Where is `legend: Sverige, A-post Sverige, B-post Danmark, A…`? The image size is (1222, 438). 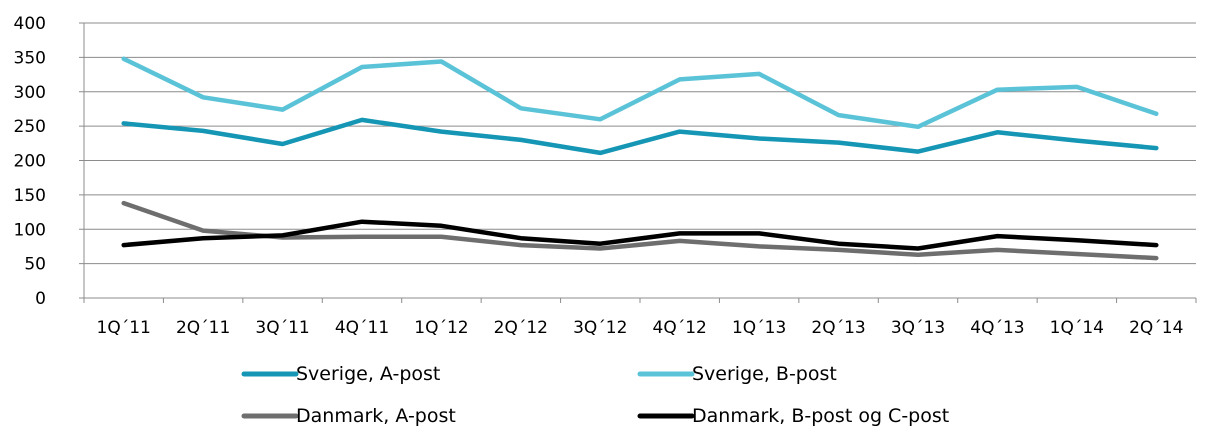
legend: Sverige, A-post Sverige, B-post Danmark, A… is located at coordinates (596, 395).